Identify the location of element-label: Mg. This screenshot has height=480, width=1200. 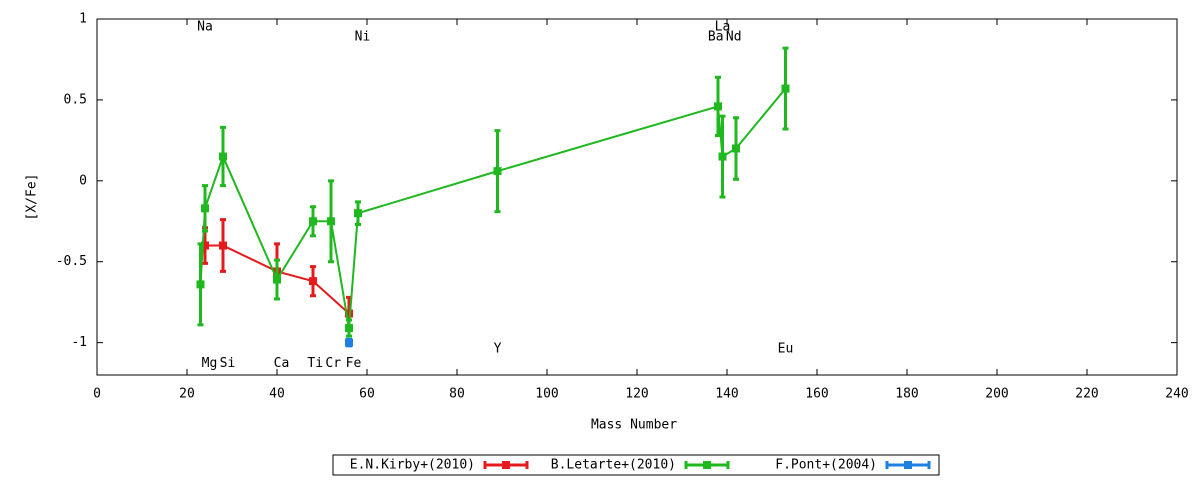
(210, 363).